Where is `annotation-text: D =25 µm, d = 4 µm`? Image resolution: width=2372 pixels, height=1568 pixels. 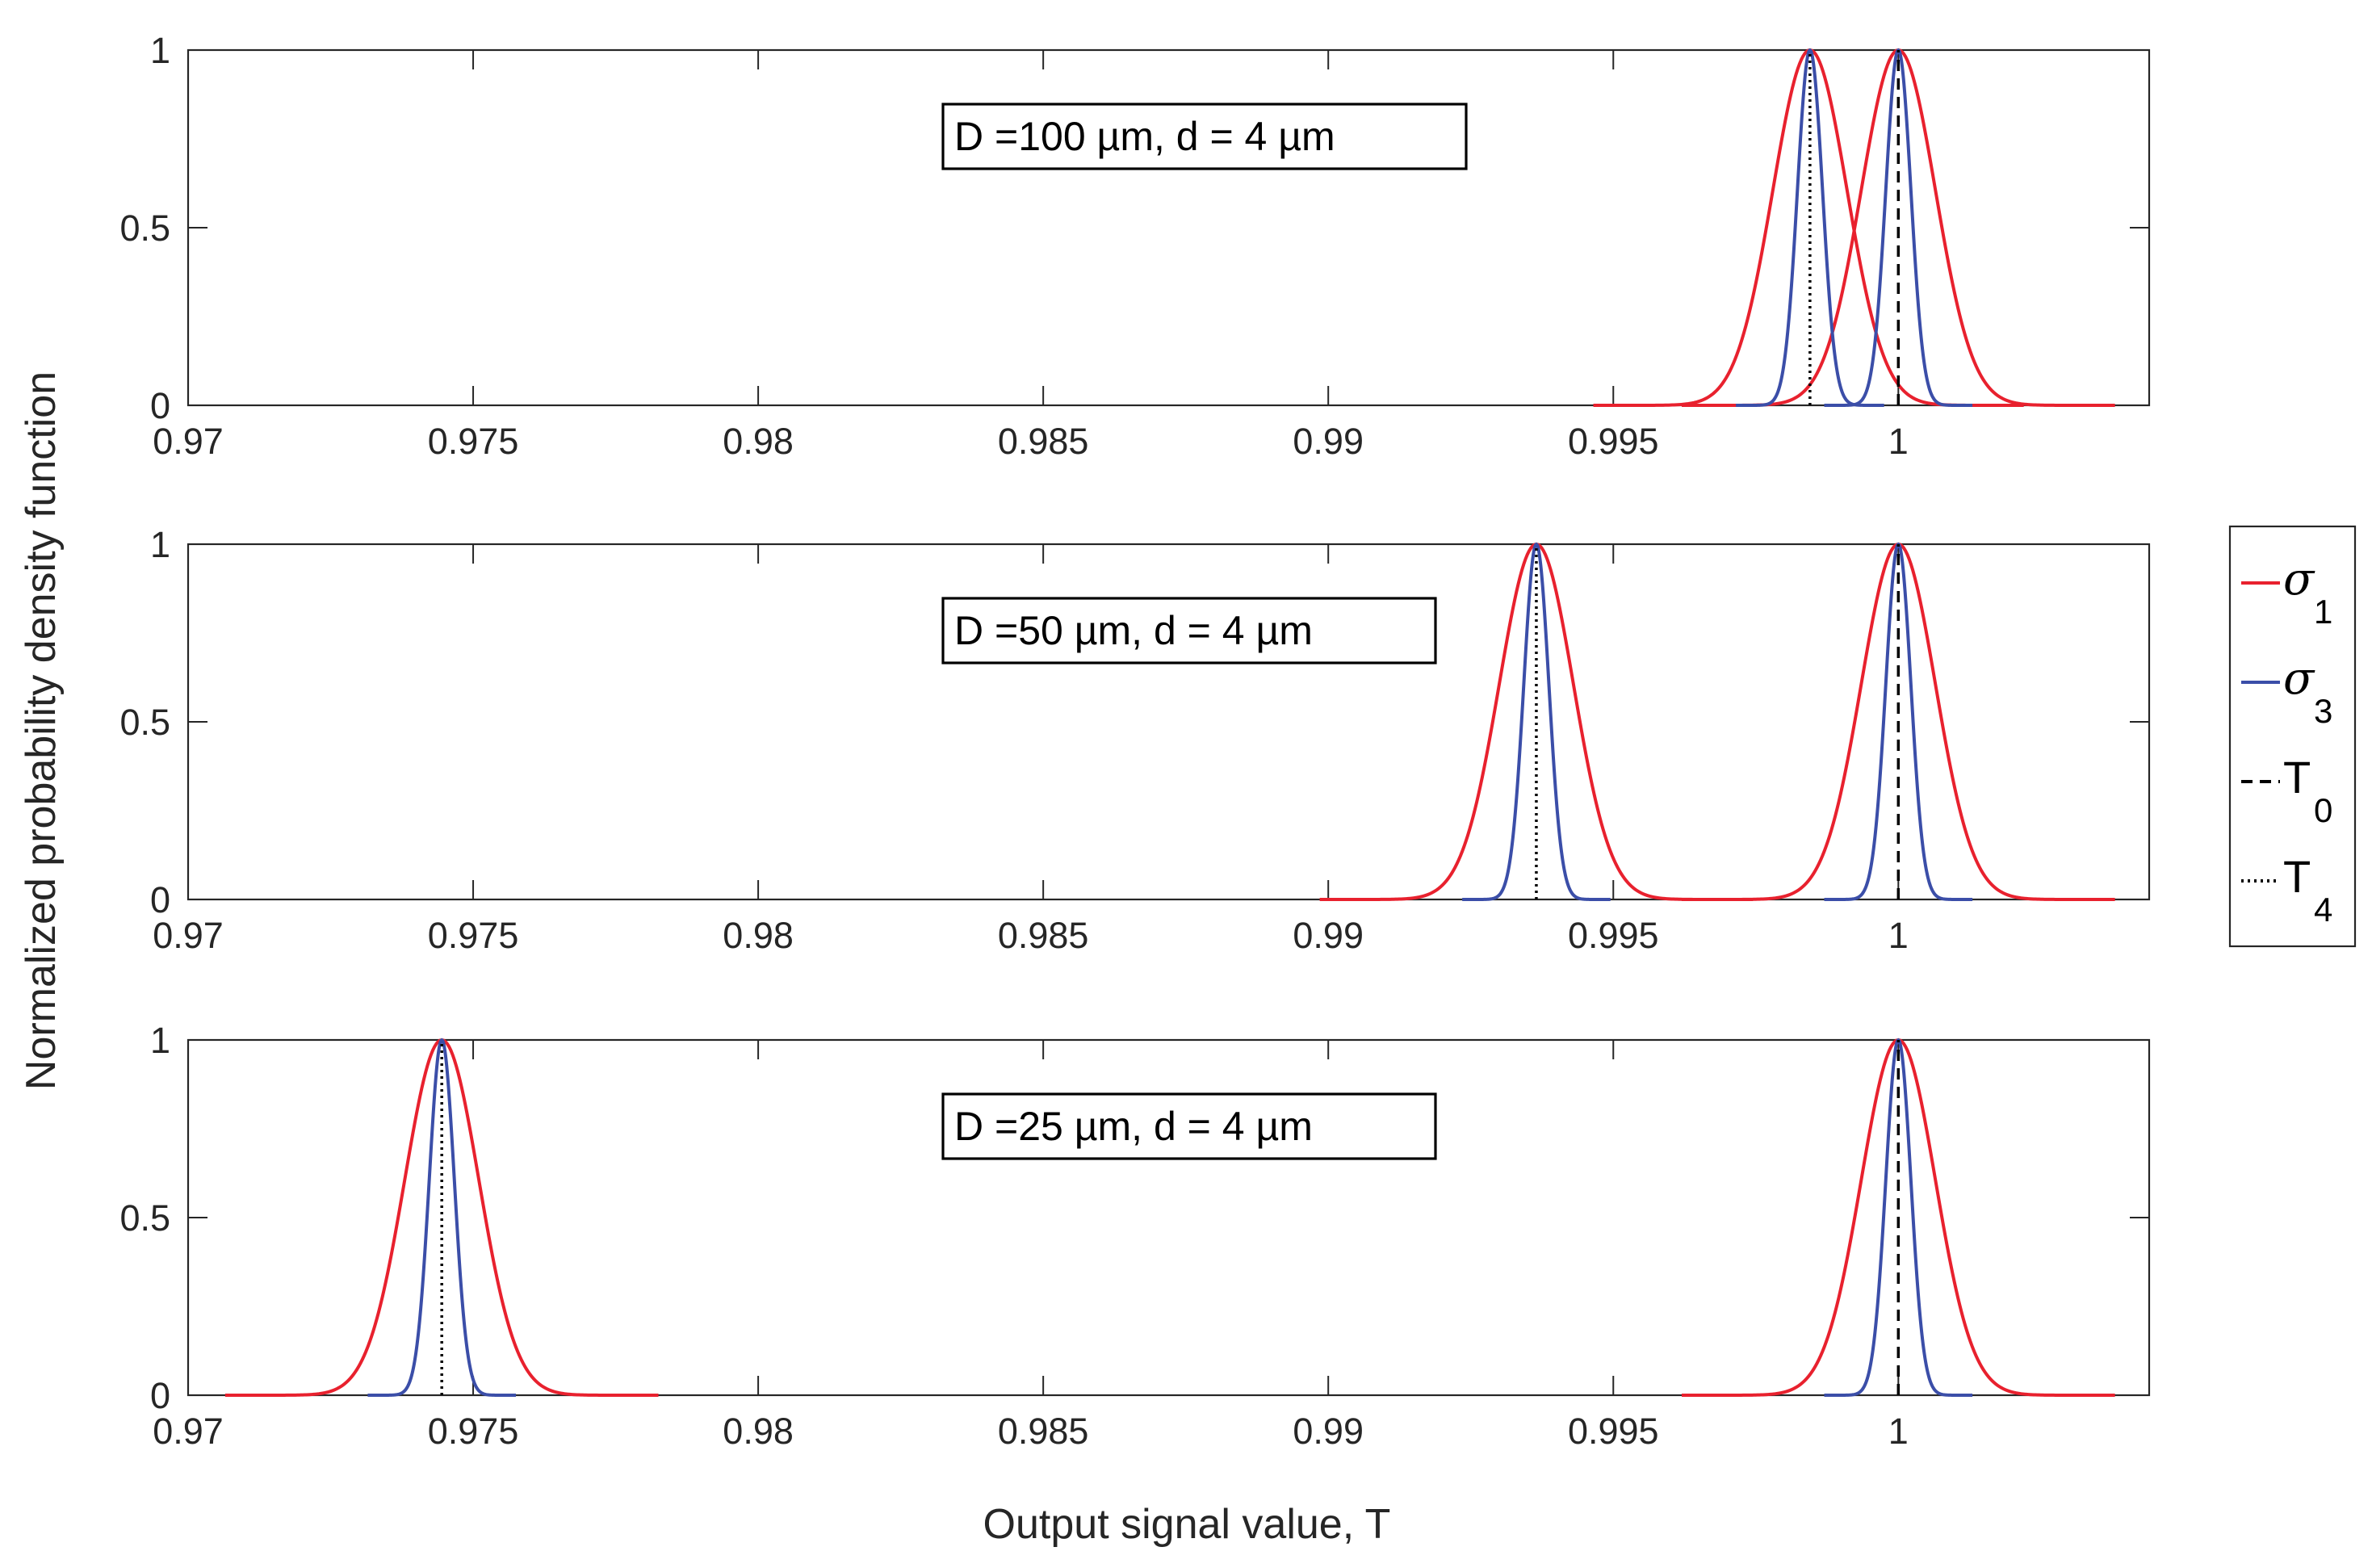 annotation-text: D =25 µm, d = 4 µm is located at coordinates (1133, 1126).